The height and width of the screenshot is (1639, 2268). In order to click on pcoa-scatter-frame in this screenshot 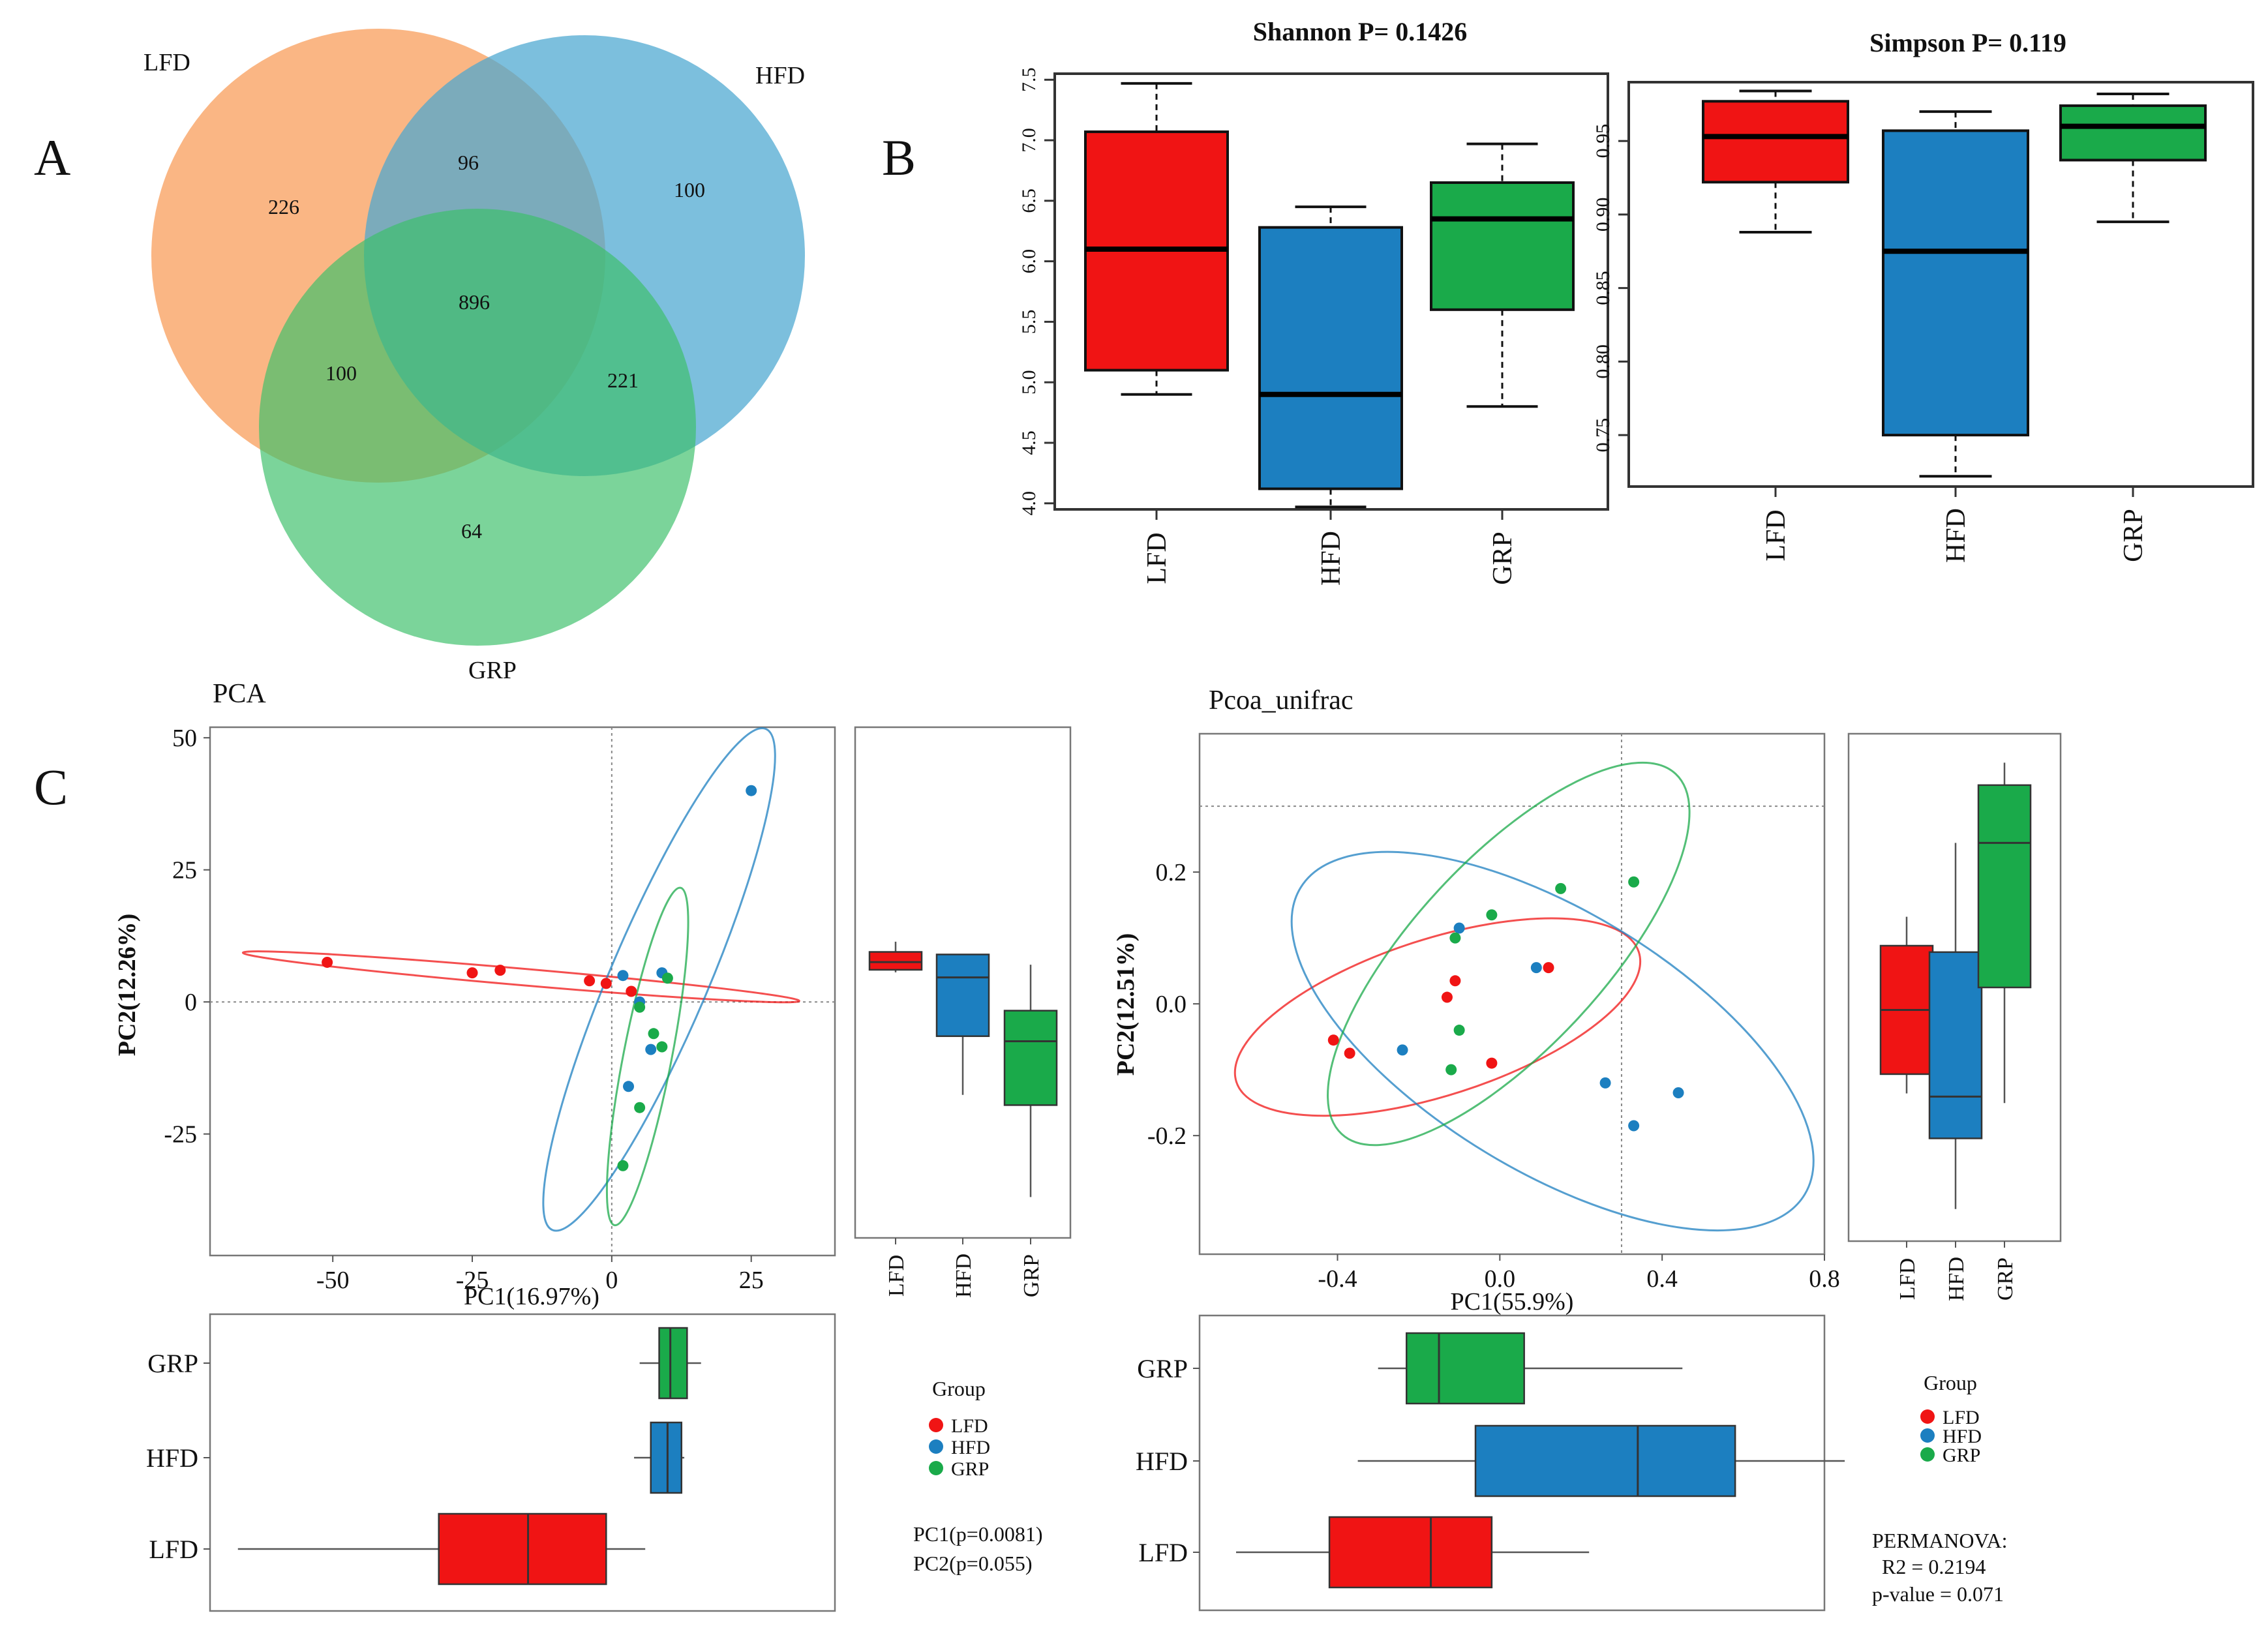, I will do `click(1512, 994)`.